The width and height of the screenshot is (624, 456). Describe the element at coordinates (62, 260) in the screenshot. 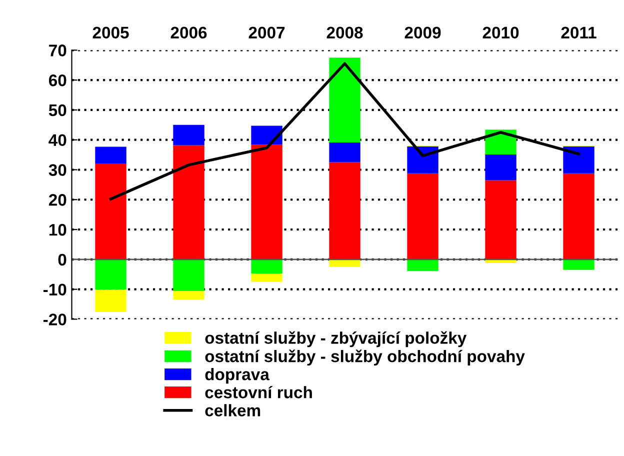

I see `y-tick-label: 0` at that location.